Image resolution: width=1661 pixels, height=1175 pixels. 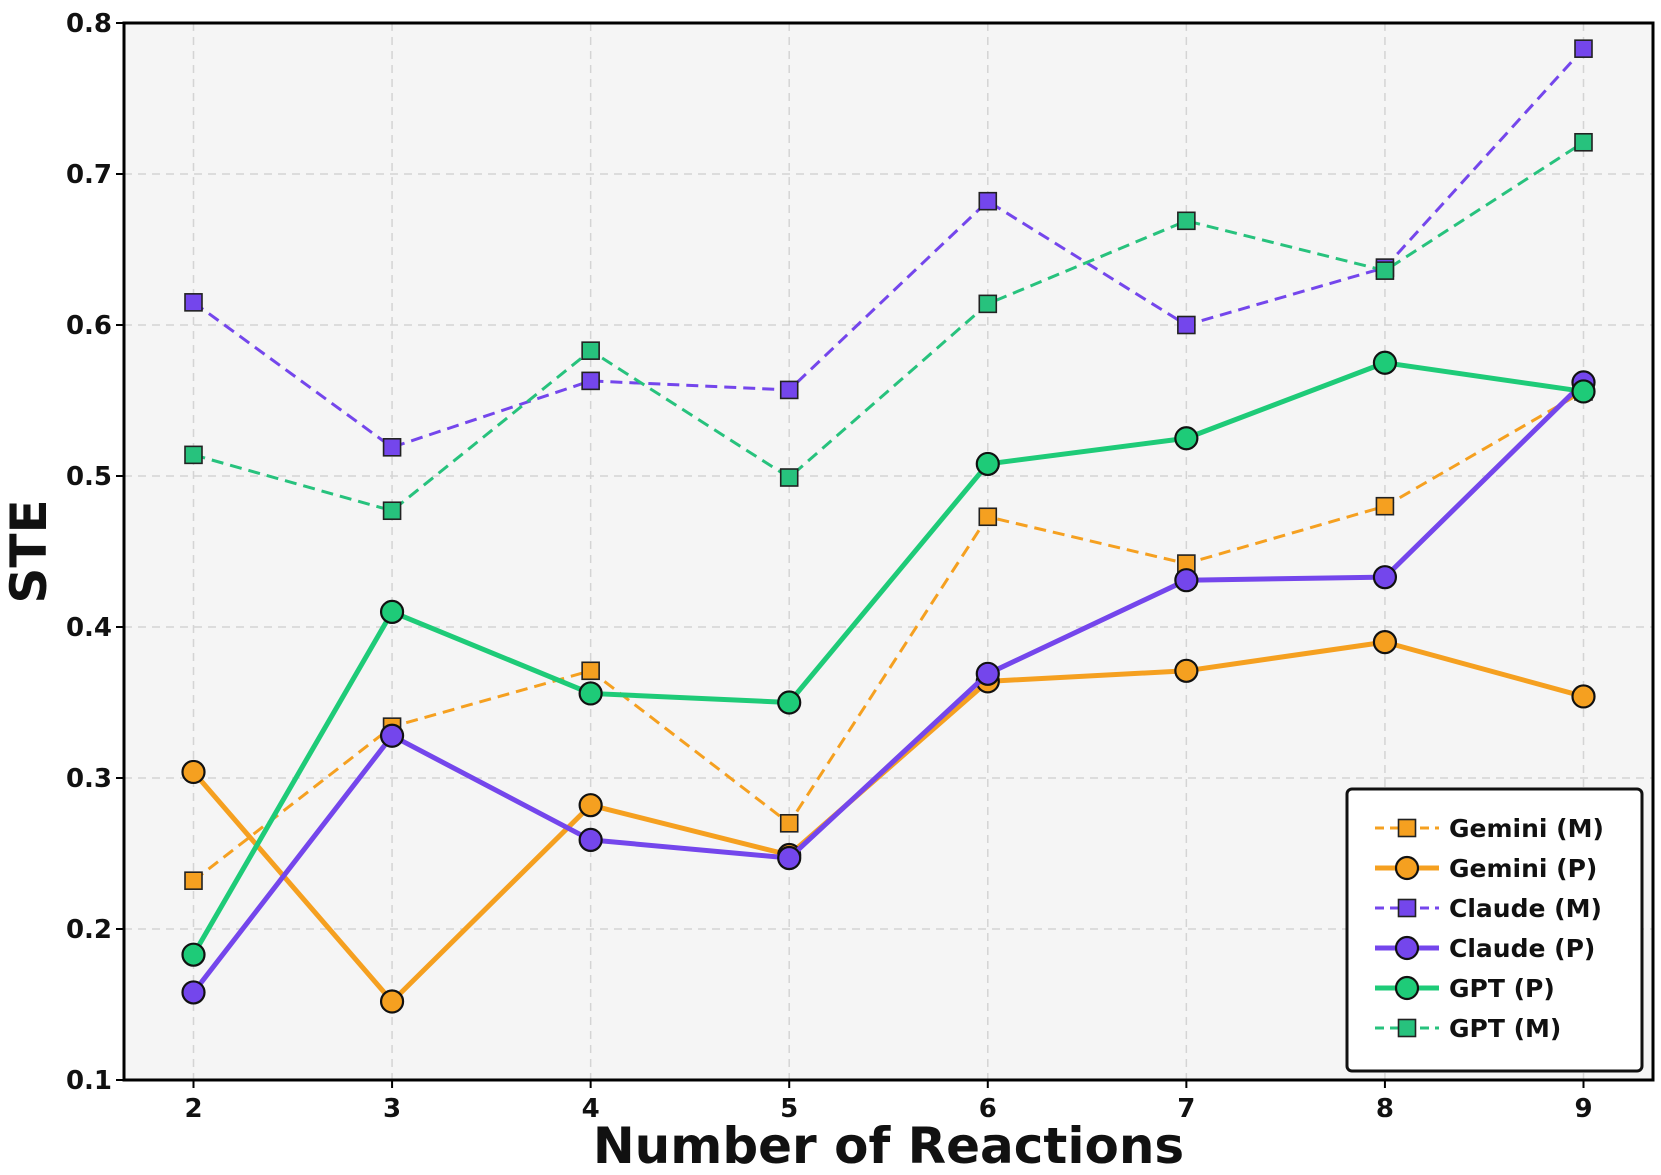 What do you see at coordinates (1505, 1028) in the screenshot?
I see `legend-label: GPT (M)` at bounding box center [1505, 1028].